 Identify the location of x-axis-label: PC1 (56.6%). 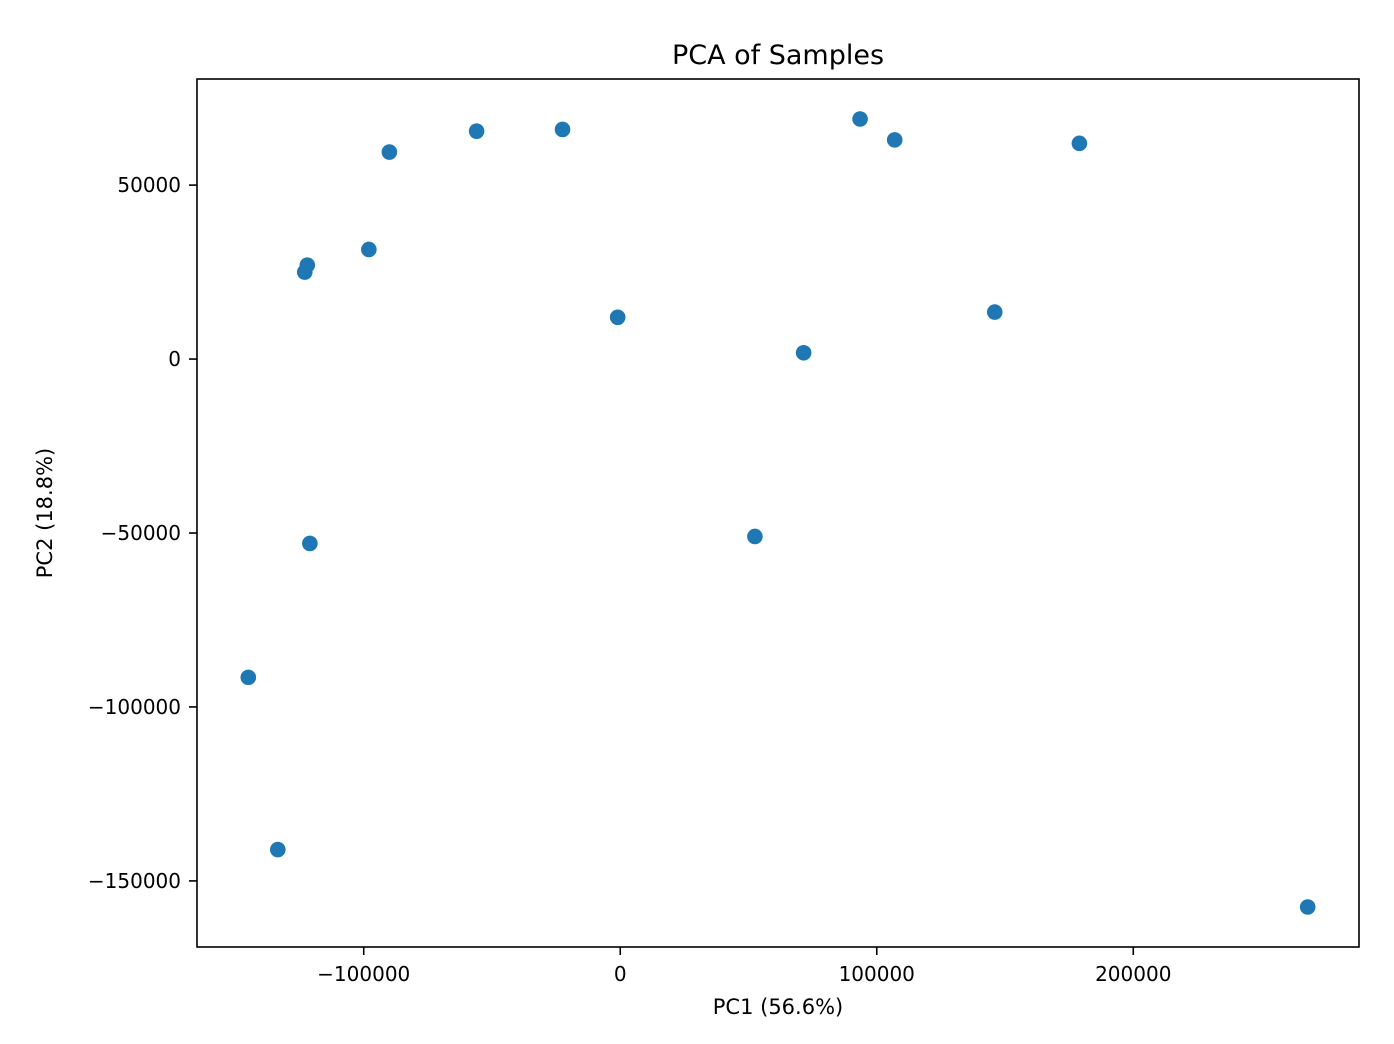
(778, 1007).